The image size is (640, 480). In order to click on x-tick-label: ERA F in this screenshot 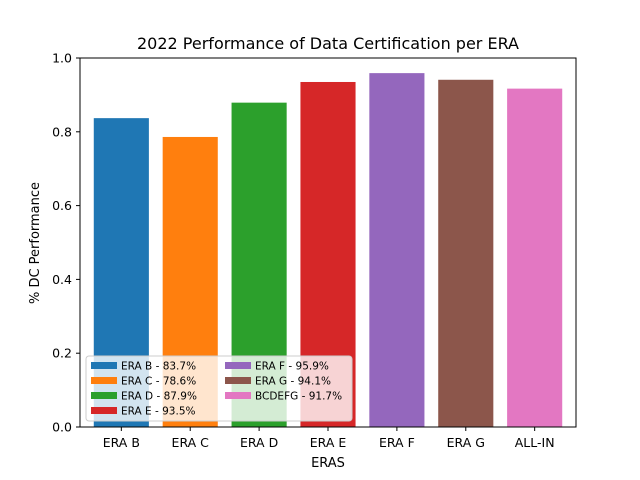, I will do `click(397, 442)`.